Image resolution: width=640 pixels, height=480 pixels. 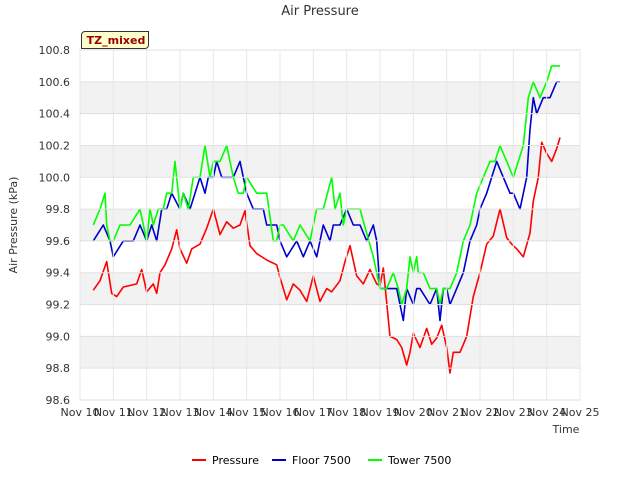 What do you see at coordinates (513, 412) in the screenshot?
I see `x-tick-label: Nov 23` at bounding box center [513, 412].